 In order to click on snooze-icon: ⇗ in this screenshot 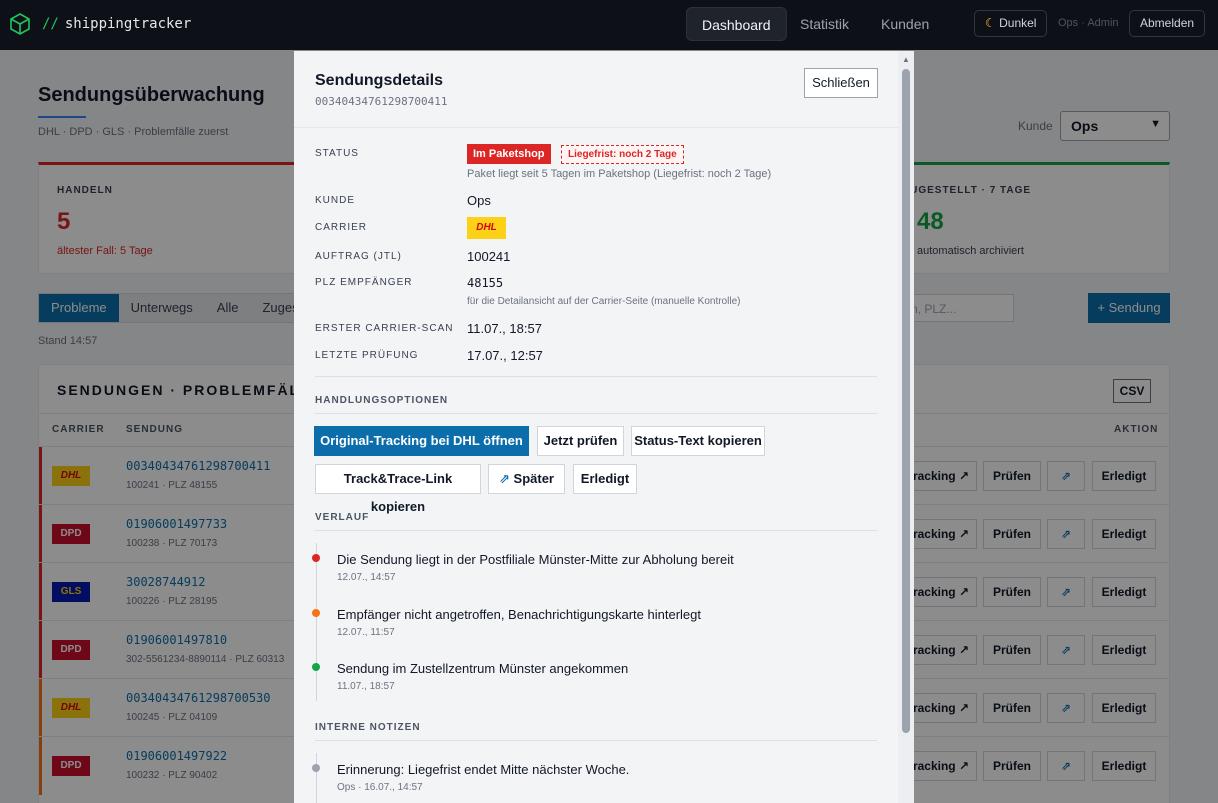, I will do `click(504, 478)`.